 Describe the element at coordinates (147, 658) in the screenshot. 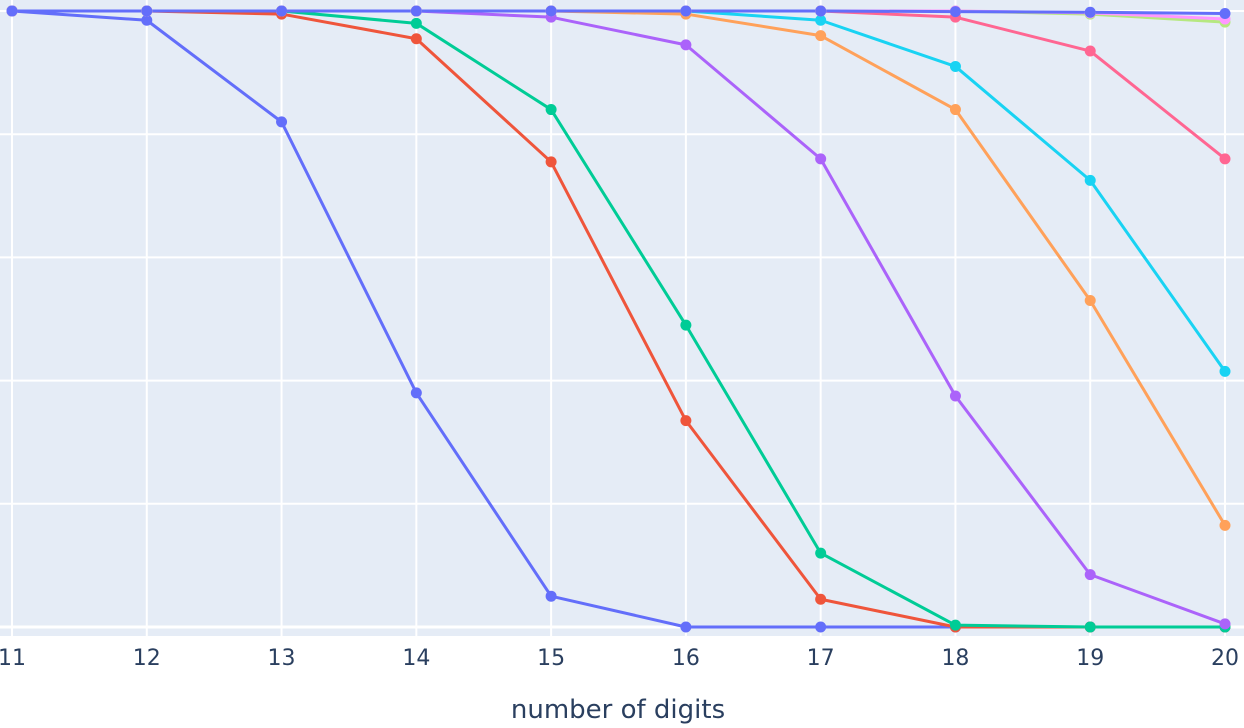

I see `x-tick-label: 12` at that location.